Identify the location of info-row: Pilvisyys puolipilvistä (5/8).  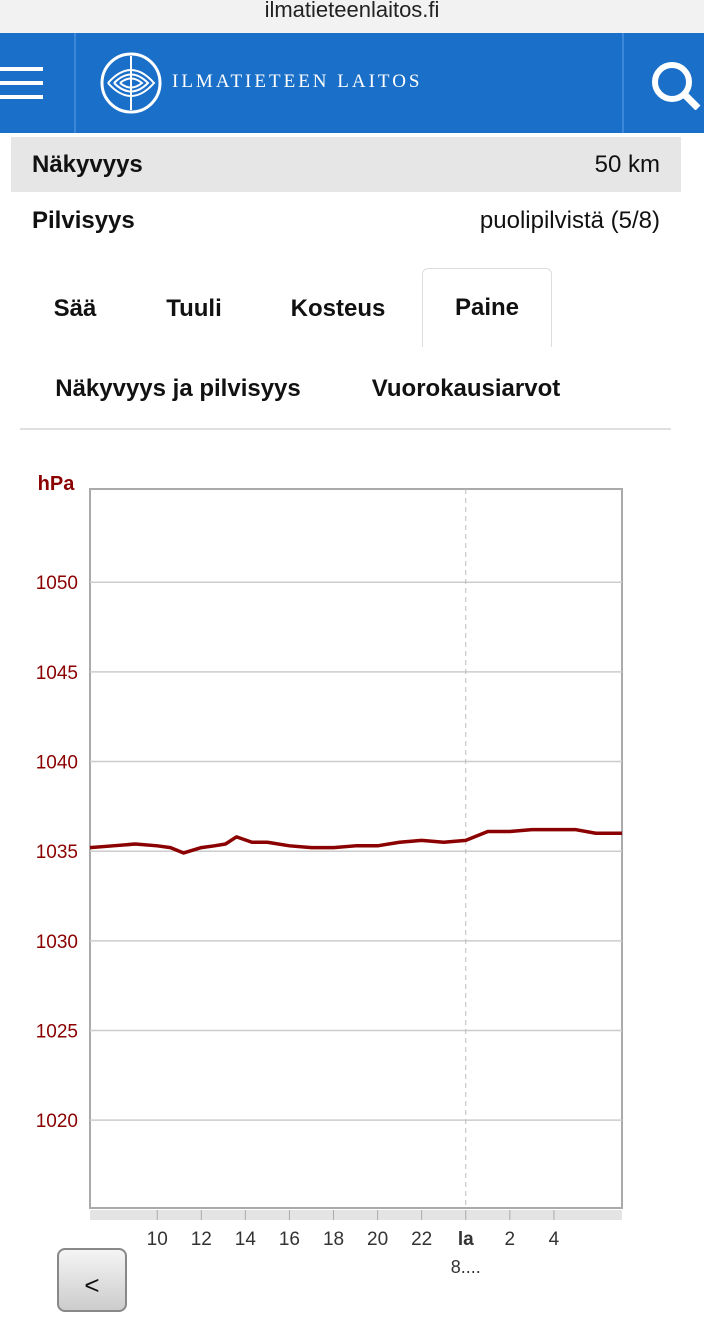
(346, 220).